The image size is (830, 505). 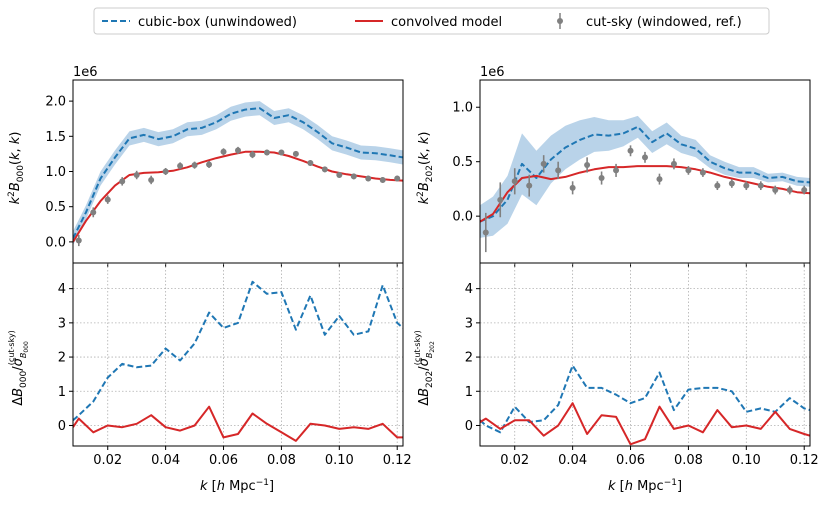 What do you see at coordinates (462, 162) in the screenshot?
I see `ytick-label-1: 0.5` at bounding box center [462, 162].